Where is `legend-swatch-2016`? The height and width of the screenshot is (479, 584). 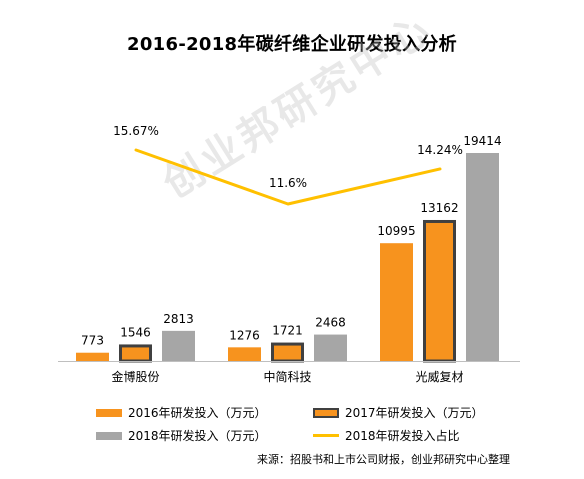
legend-swatch-2016 is located at coordinates (109, 412).